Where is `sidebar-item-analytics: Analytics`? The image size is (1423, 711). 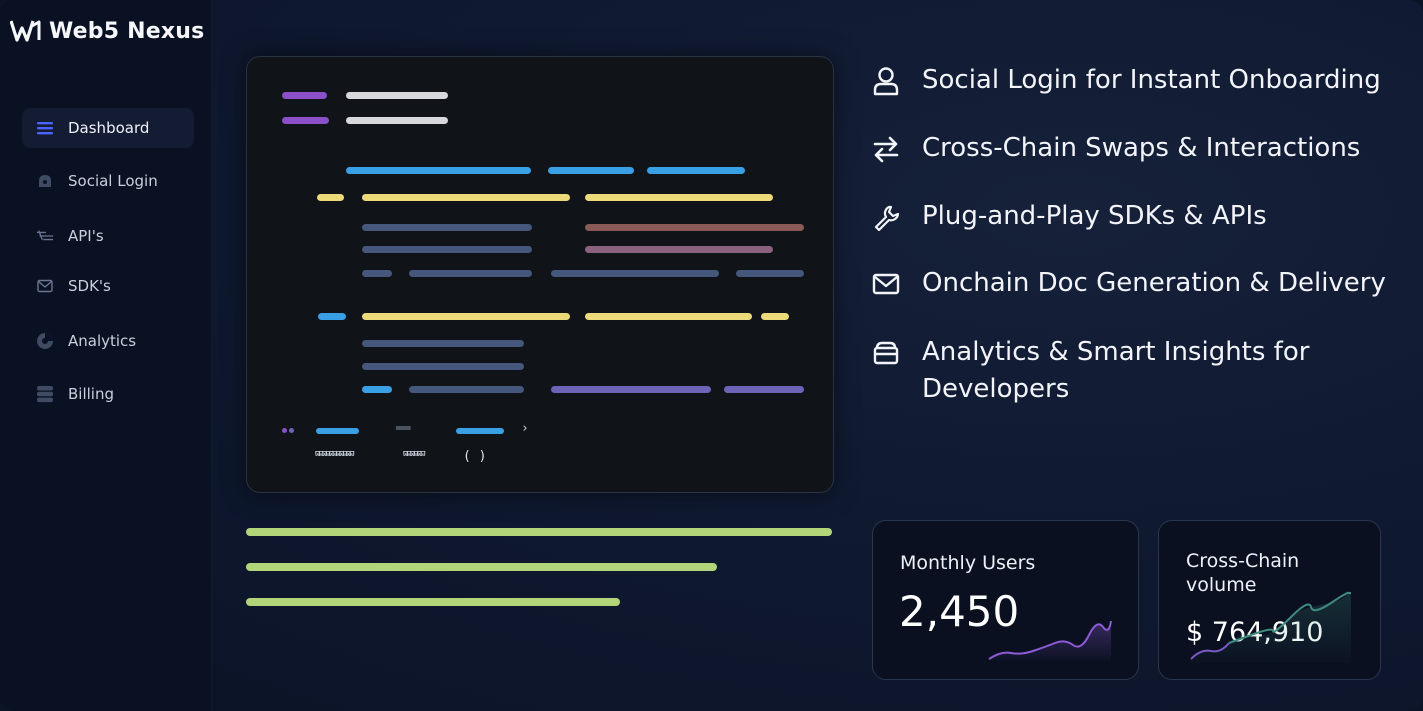 sidebar-item-analytics: Analytics is located at coordinates (108, 341).